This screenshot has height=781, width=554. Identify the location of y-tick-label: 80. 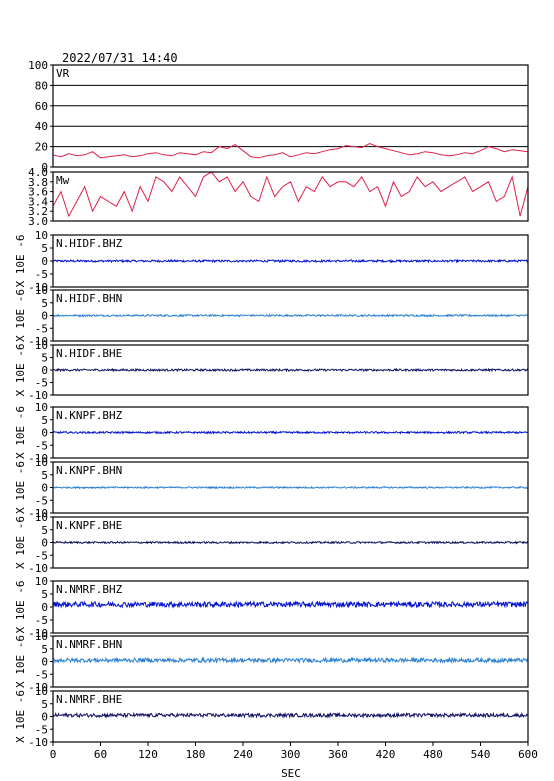
(41, 85).